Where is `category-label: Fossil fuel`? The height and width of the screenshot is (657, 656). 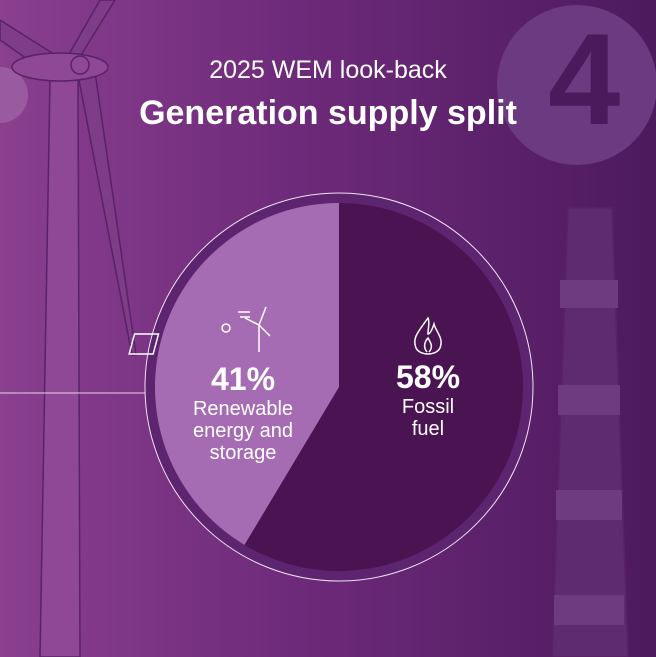 category-label: Fossil fuel is located at coordinates (428, 418).